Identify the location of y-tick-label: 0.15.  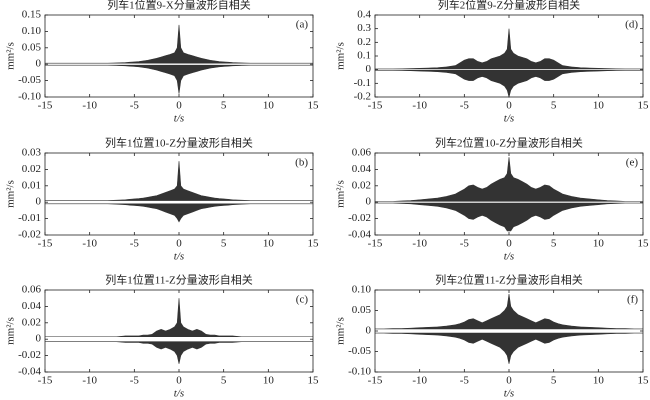
(32, 15).